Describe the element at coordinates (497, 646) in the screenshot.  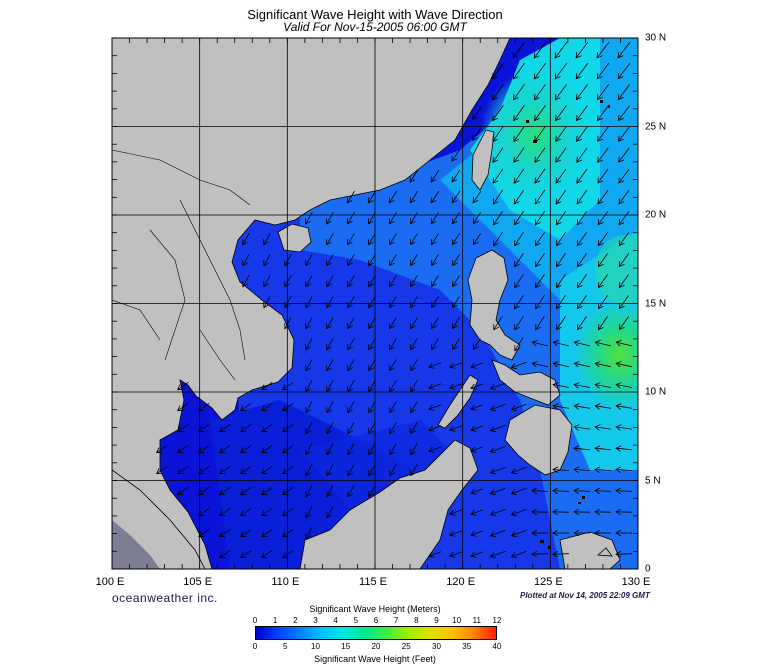
I see `feet-tick: 40` at that location.